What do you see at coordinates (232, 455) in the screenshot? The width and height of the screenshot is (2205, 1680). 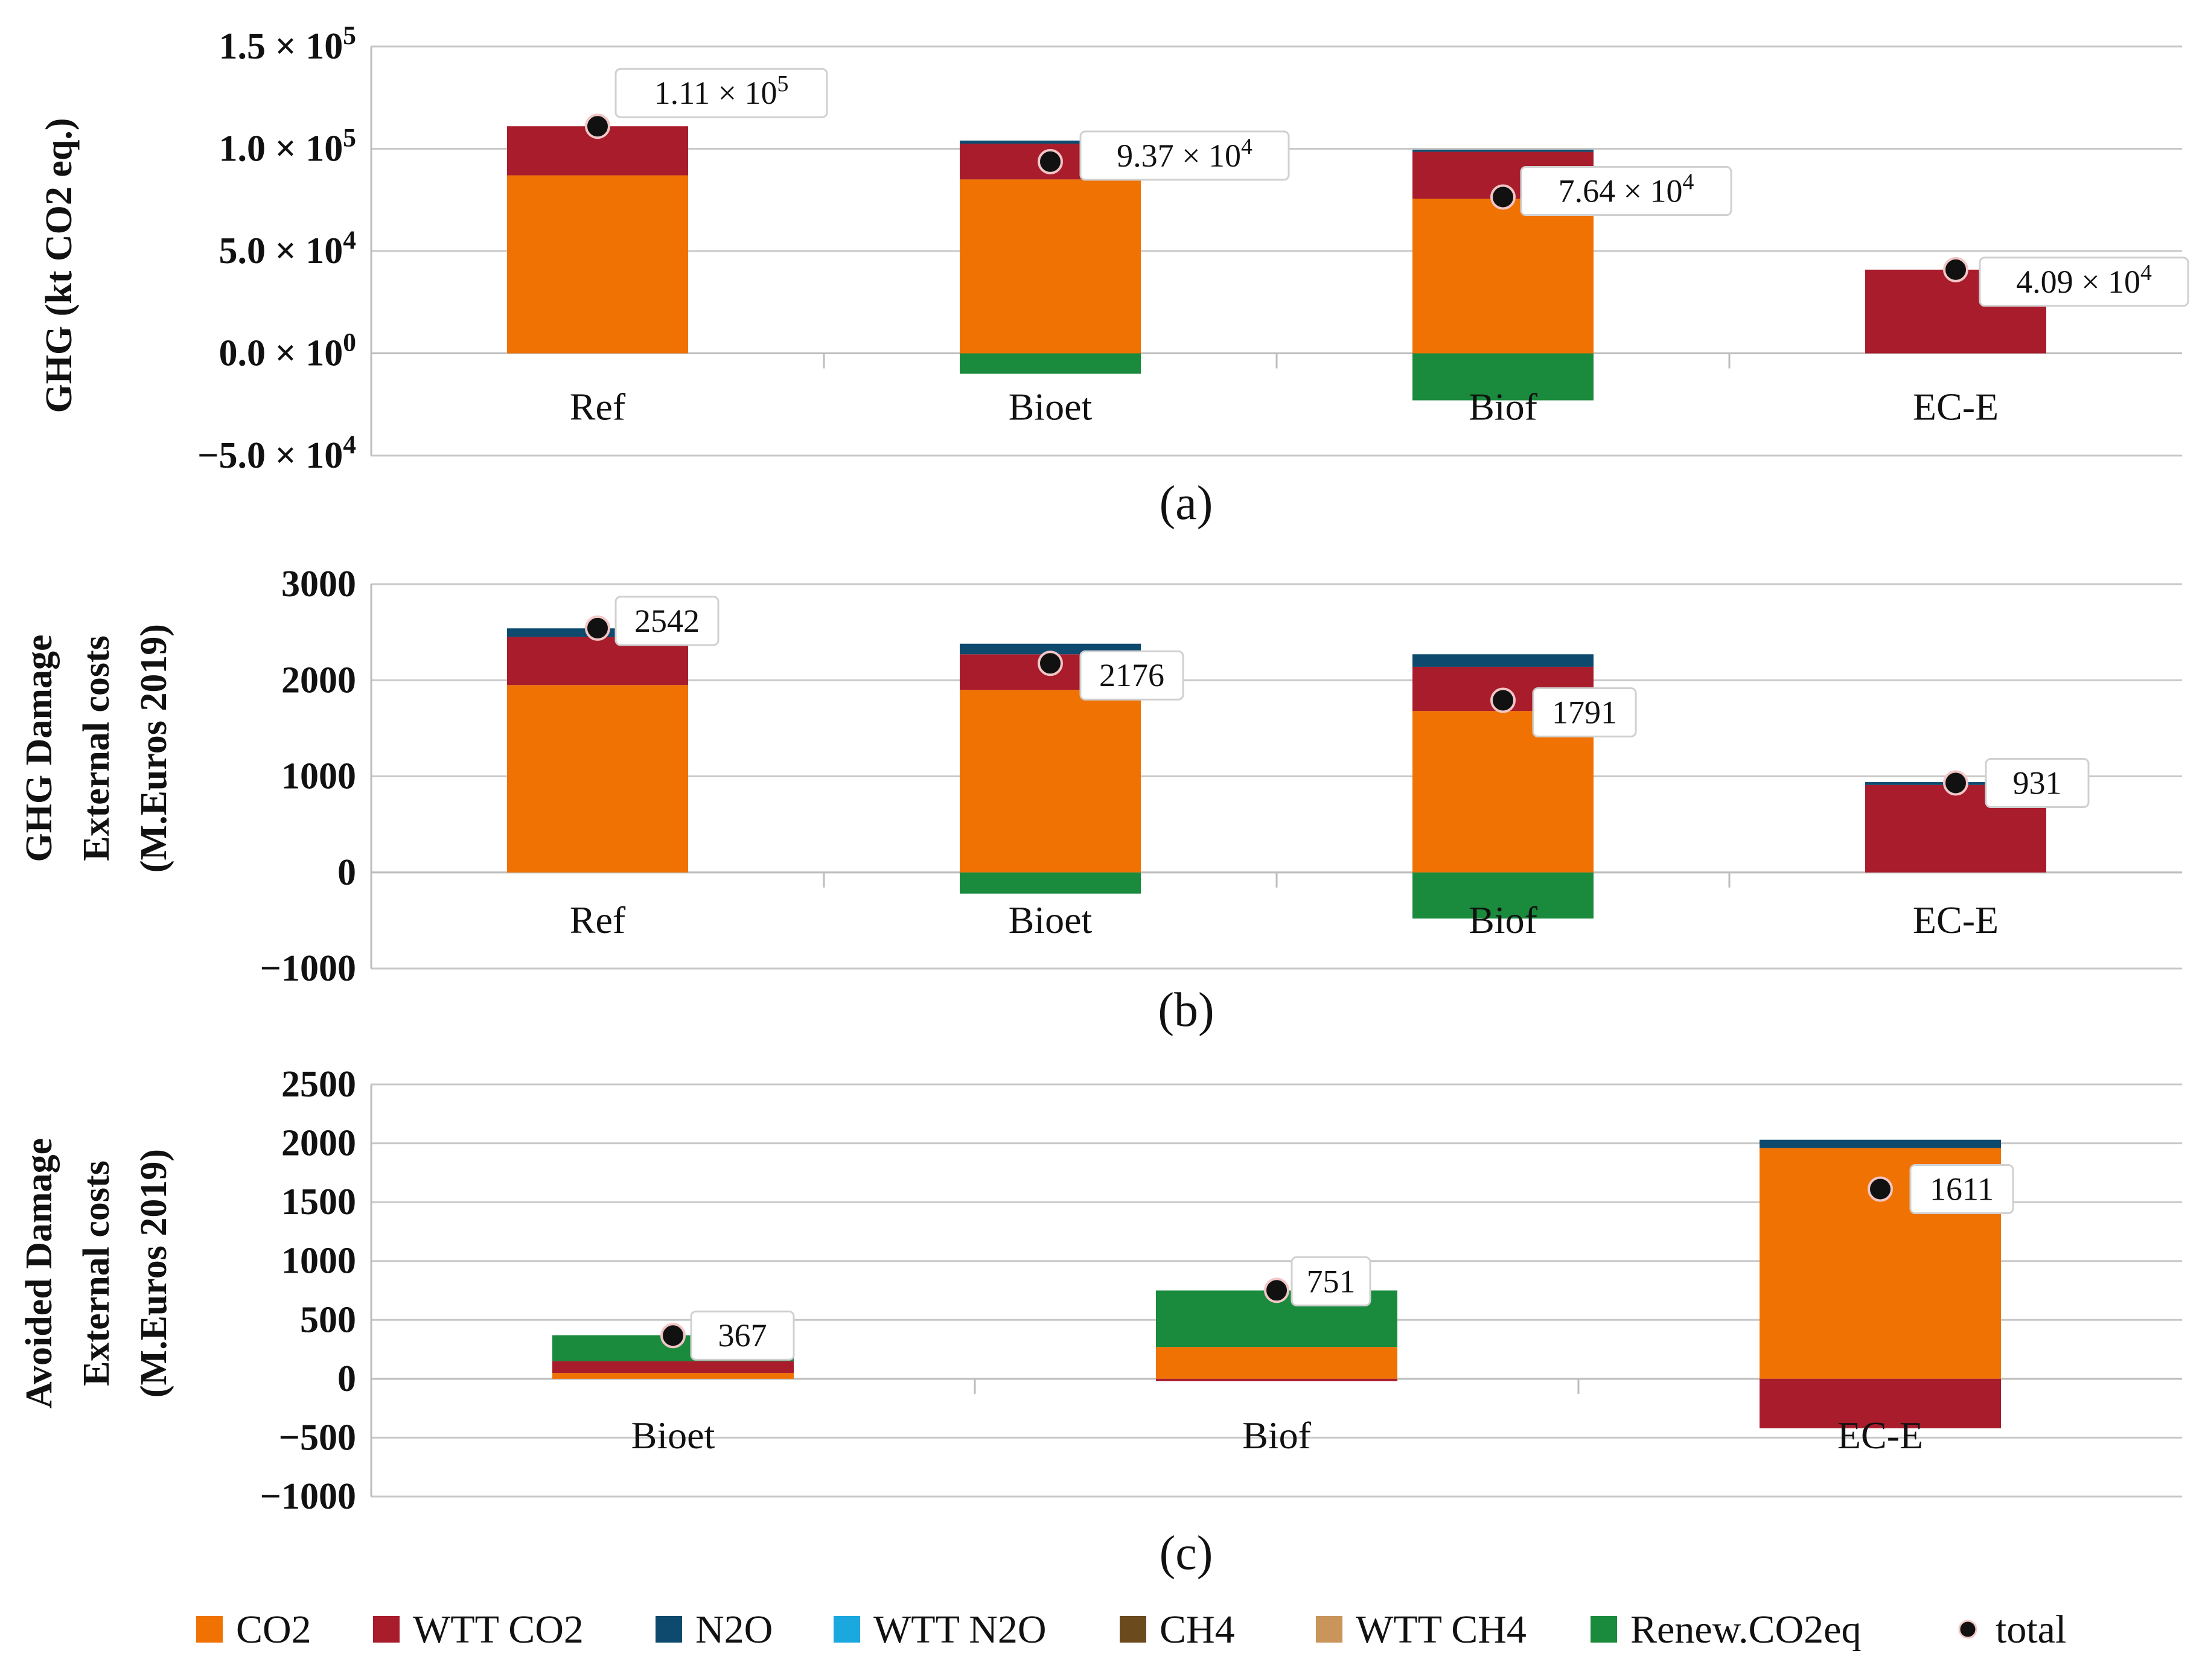 I see `panel-a-ytick-label-mantissa: −5.0` at bounding box center [232, 455].